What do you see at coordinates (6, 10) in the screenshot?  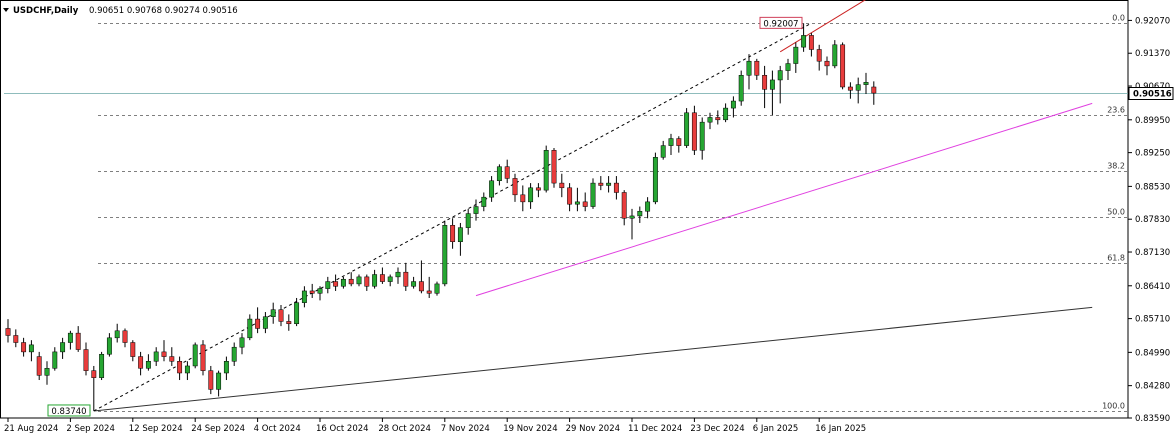 I see `dropdown-triangle-icon` at bounding box center [6, 10].